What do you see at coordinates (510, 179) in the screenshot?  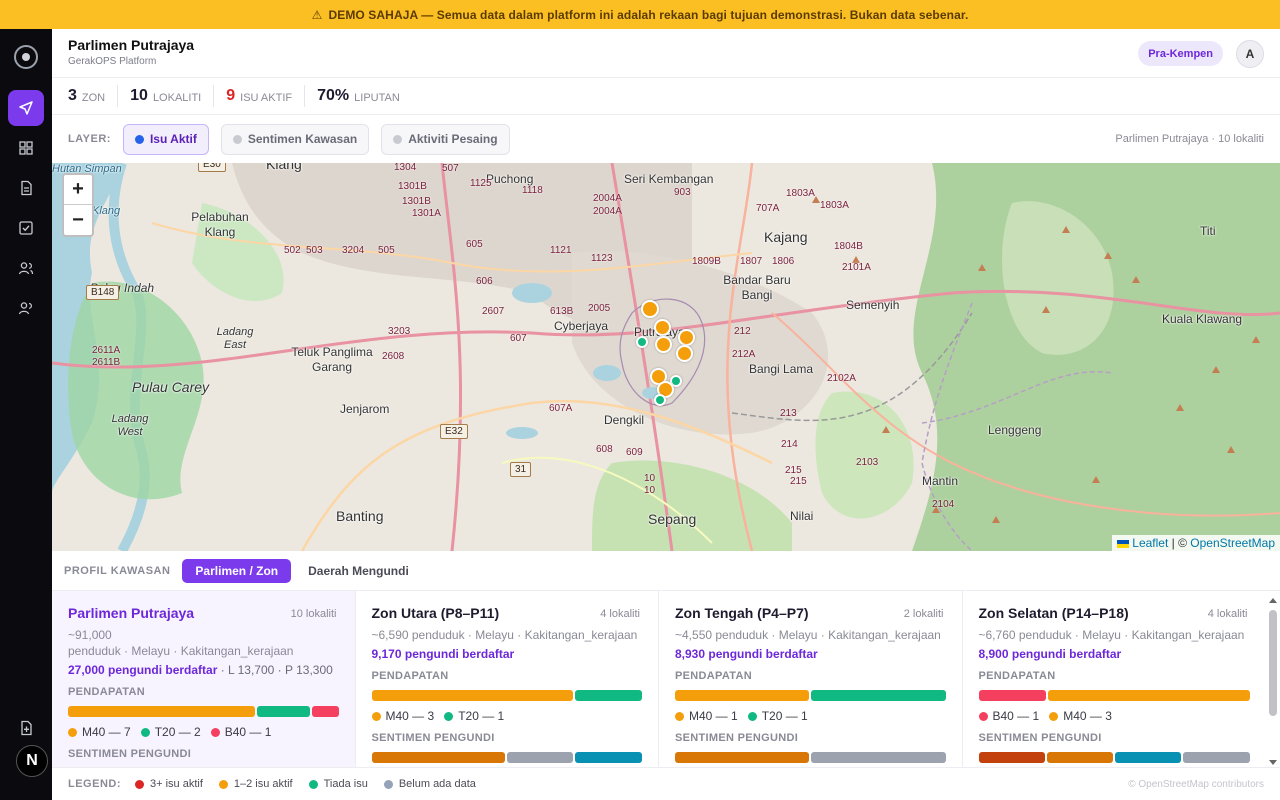 I see `map-label: Puchong` at bounding box center [510, 179].